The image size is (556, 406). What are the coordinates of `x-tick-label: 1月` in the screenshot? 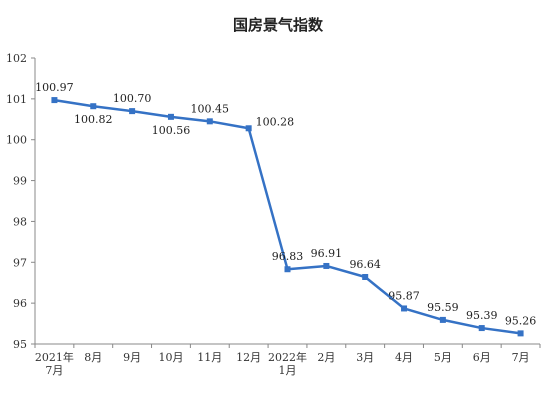 It's located at (288, 370).